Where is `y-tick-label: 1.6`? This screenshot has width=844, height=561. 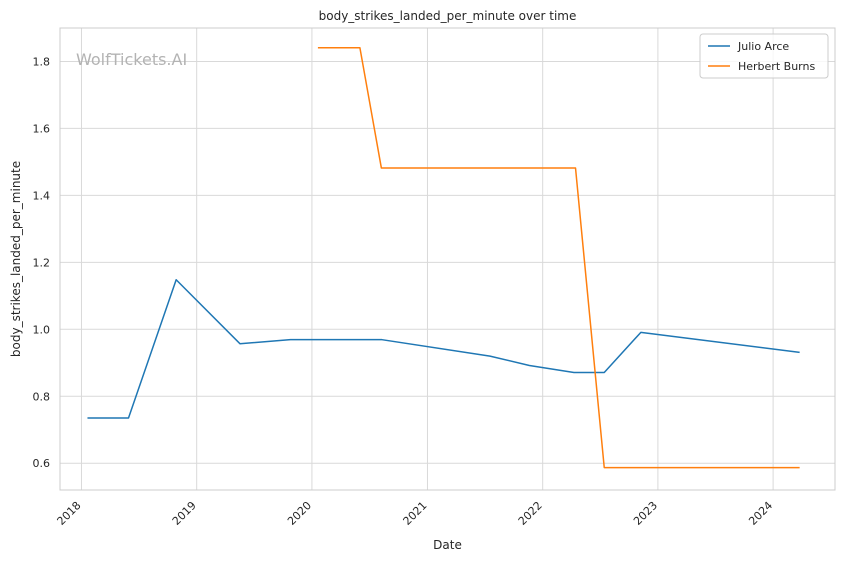
y-tick-label: 1.6 is located at coordinates (42, 128).